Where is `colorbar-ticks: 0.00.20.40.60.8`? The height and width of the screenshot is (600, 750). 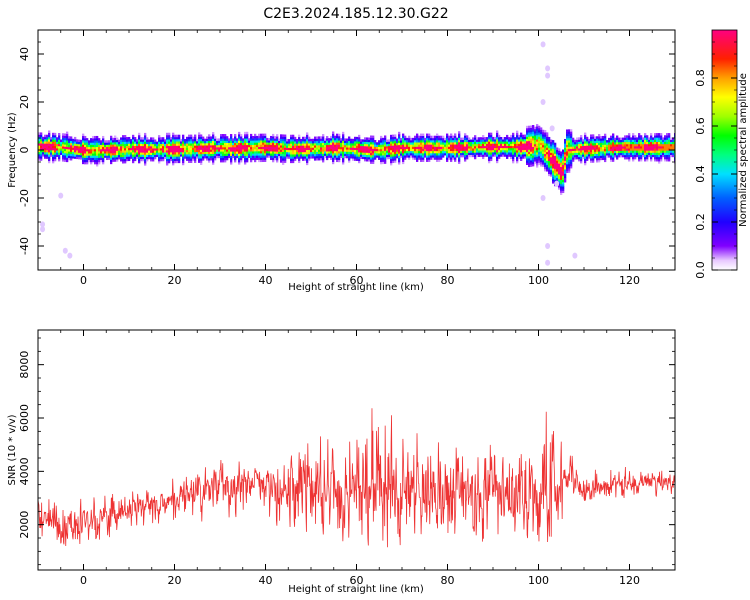 colorbar-ticks: 0.00.20.40.60.8 is located at coordinates (715, 160).